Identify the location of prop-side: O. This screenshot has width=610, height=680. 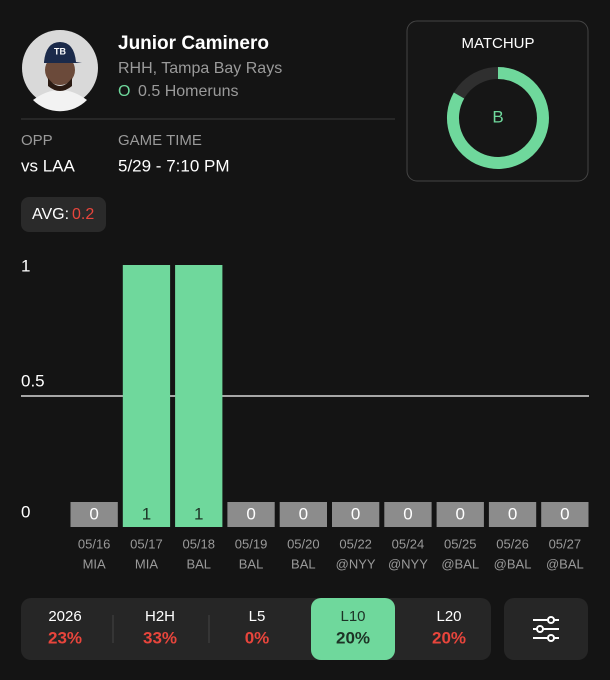
(124, 91).